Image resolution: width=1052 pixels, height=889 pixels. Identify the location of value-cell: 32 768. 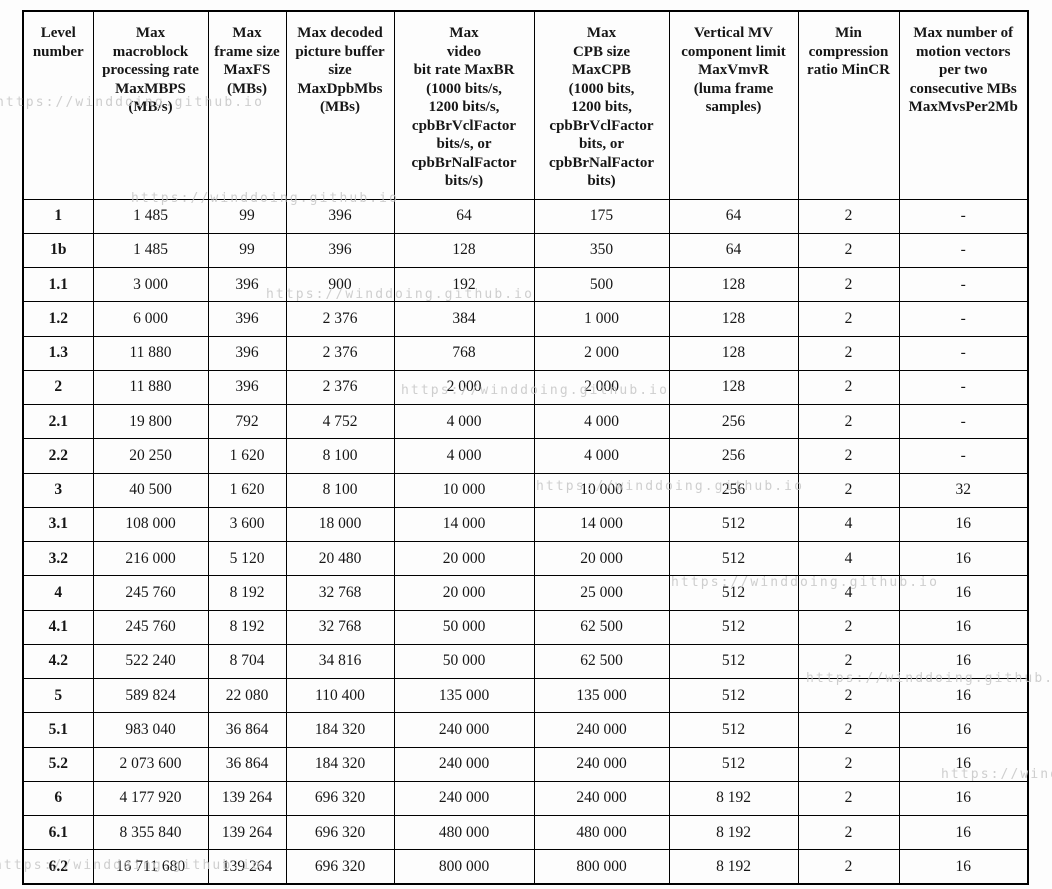
(340, 593).